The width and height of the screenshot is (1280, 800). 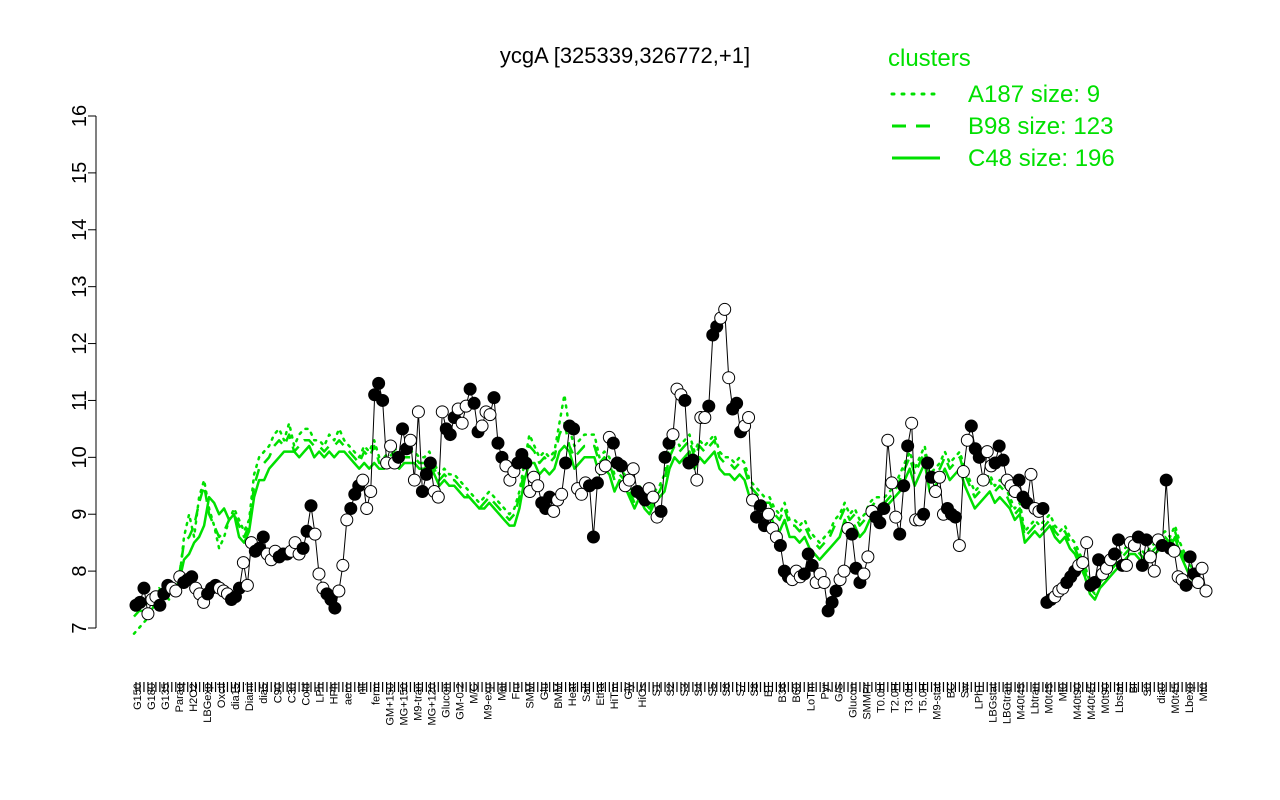 What do you see at coordinates (938, 701) in the screenshot?
I see `x-tick-label: M9-stat` at bounding box center [938, 701].